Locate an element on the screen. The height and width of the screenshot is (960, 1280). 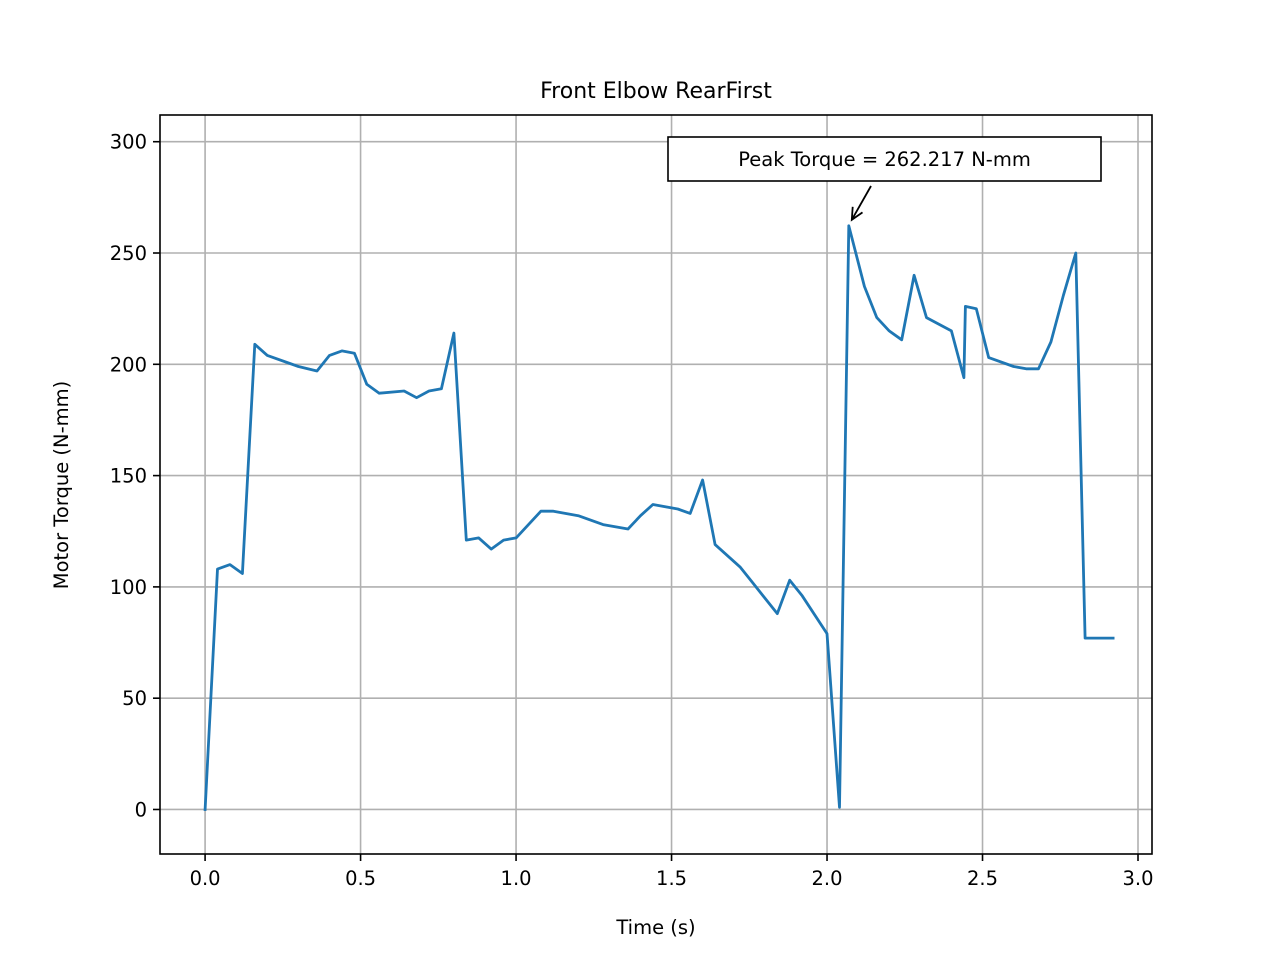
annotation-arrowhead is located at coordinates (857, 214).